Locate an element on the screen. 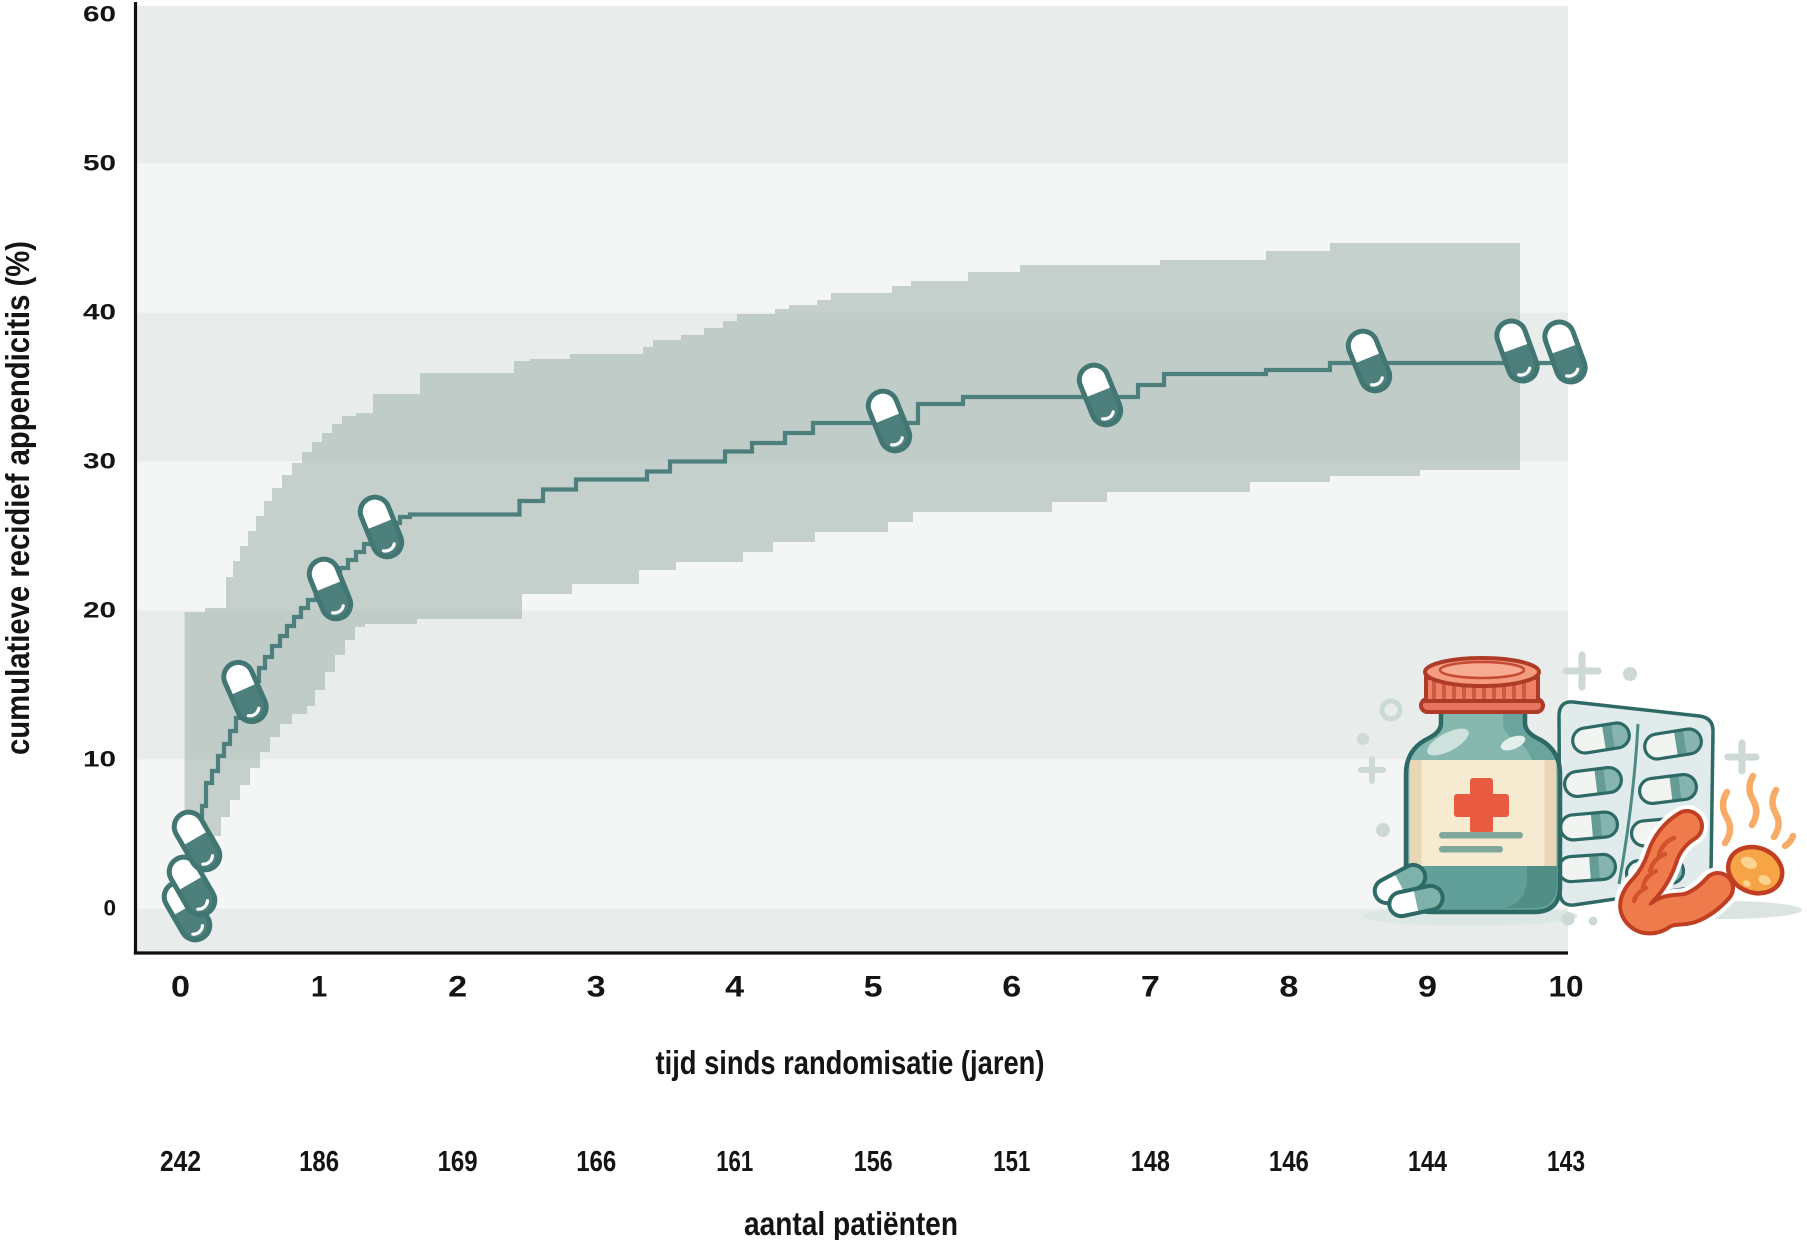 This screenshot has height=1240, width=1807. svg-text:tijd sinds randomisatie (jaren: tijd sinds randomisatie (jaren) is located at coordinates (850, 1062).